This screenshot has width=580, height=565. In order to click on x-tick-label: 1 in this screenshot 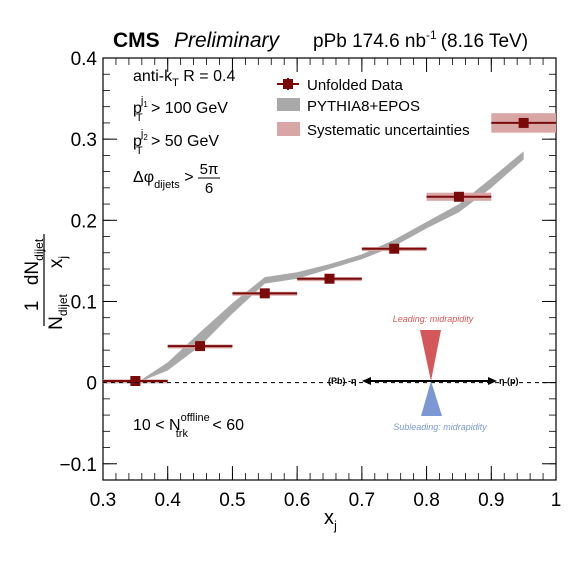, I will do `click(556, 500)`.